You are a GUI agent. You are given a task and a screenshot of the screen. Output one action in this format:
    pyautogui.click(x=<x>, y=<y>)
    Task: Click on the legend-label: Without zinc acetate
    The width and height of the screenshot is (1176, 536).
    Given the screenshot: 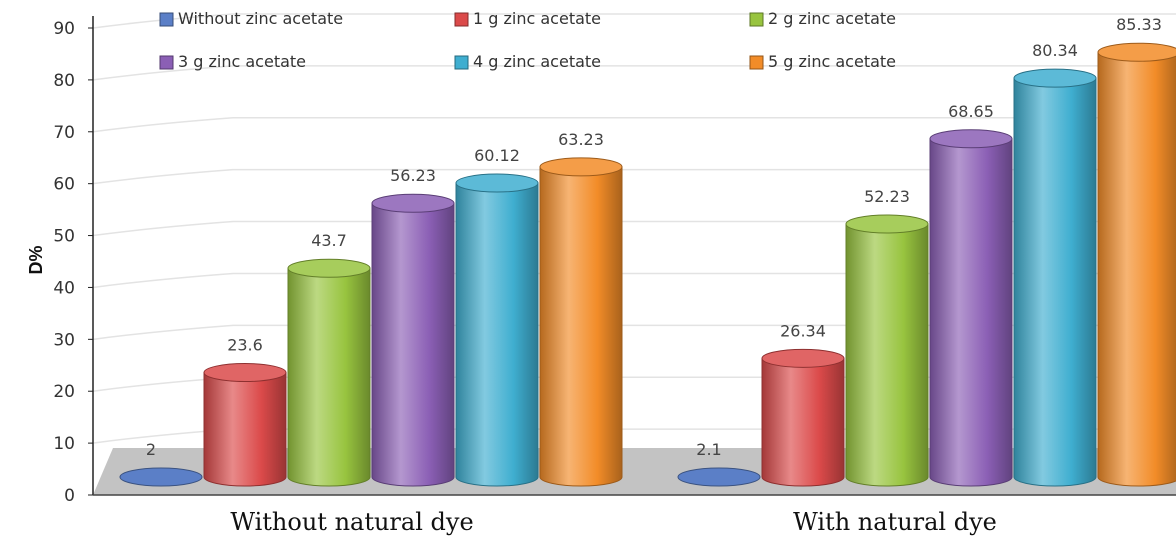 What is the action you would take?
    pyautogui.click(x=260, y=18)
    